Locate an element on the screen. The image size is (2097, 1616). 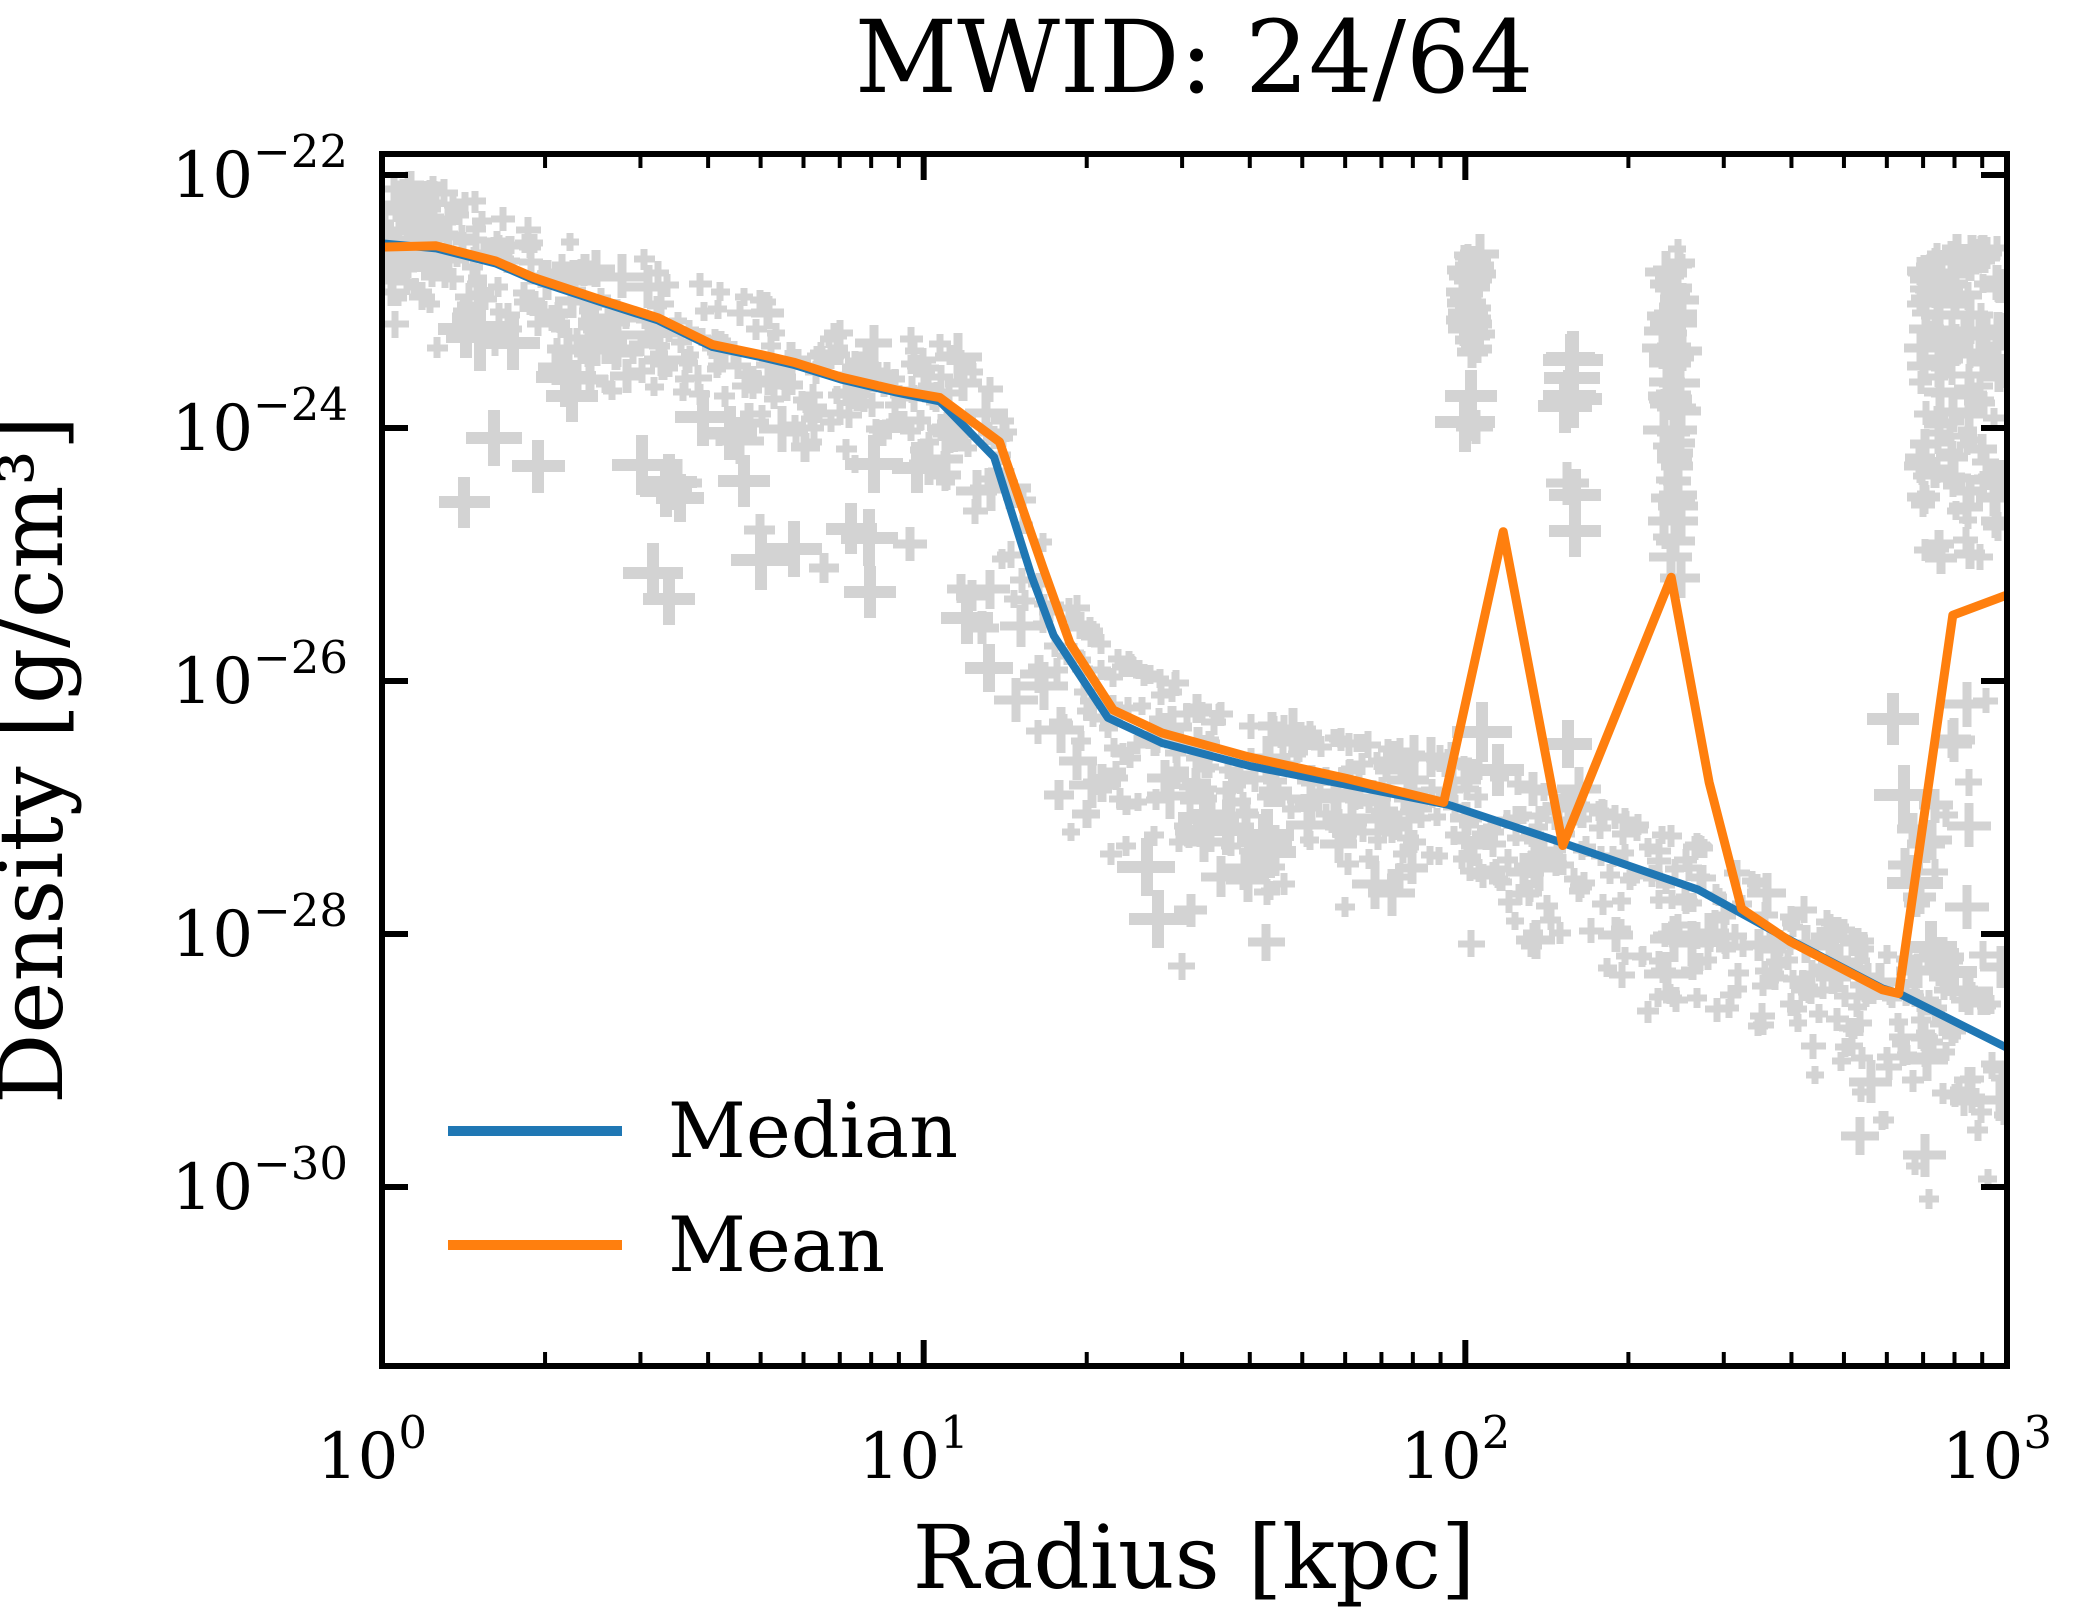
y-axis-label: Density [g/cm³] is located at coordinates (41, 760).